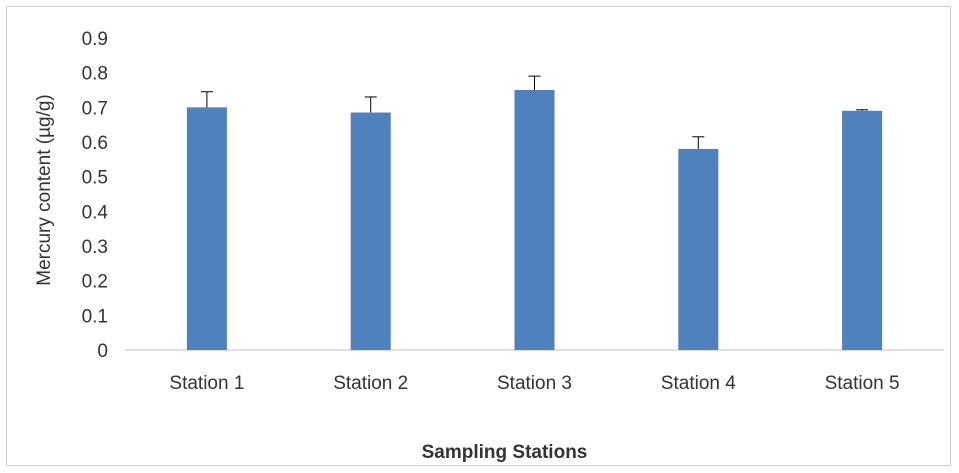 This screenshot has height=473, width=959. I want to click on x-tick-label: Station 2, so click(370, 383).